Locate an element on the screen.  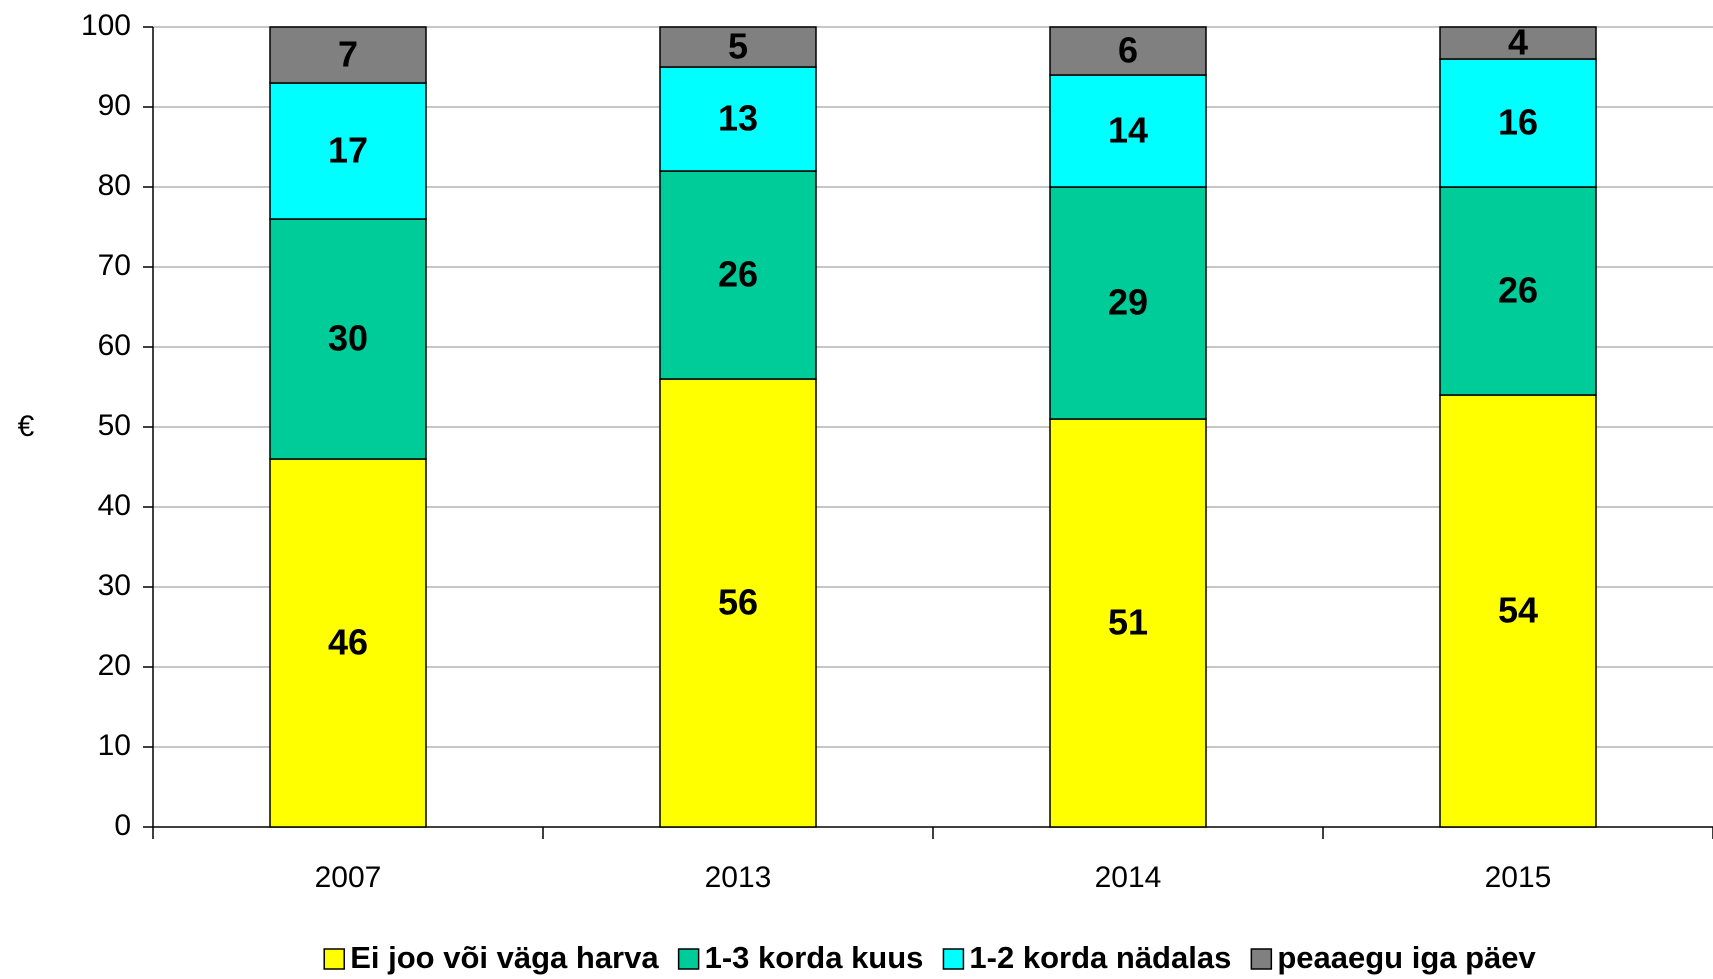
data-label: 30 is located at coordinates (348, 338).